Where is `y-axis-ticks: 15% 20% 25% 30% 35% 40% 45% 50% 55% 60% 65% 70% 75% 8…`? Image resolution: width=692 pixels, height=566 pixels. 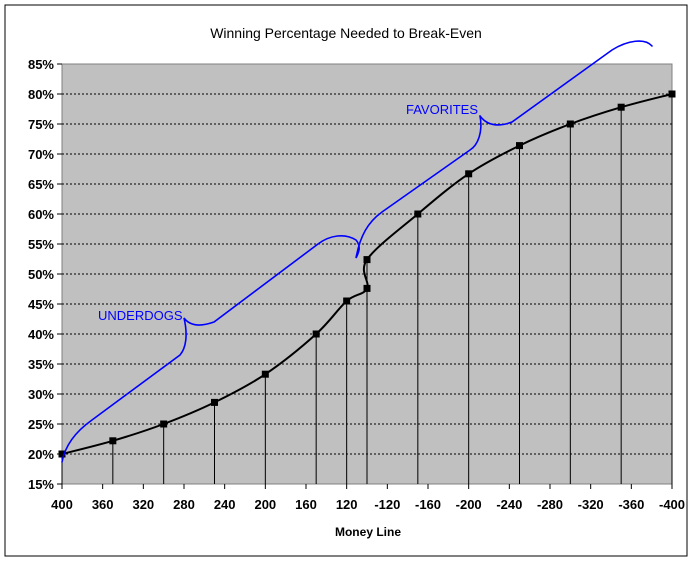
y-axis-ticks: 15% 20% 25% 30% 35% 40% 45% 50% 55% 60% 65% 70% 75% 8… is located at coordinates (45, 274).